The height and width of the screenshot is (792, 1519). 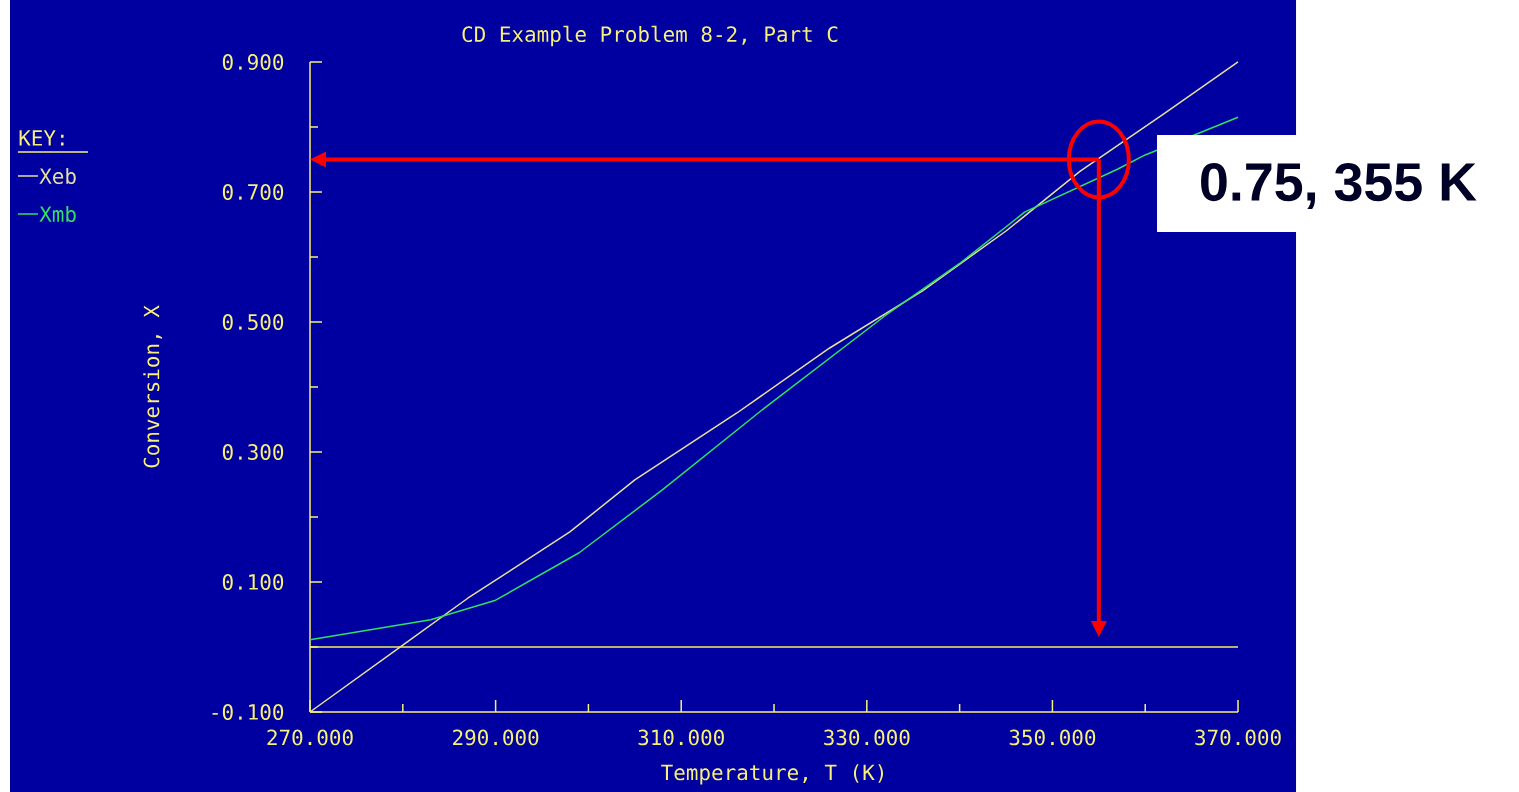 I want to click on chart-title: CD Example Problem 8-2, Part C, so click(x=650, y=36).